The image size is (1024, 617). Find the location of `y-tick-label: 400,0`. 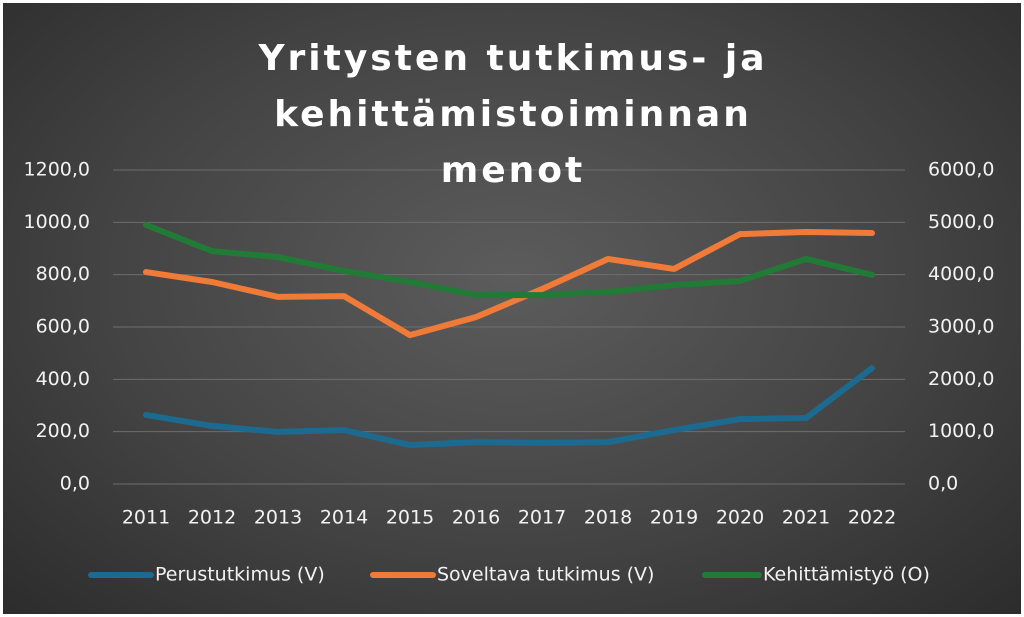

y-tick-label: 400,0 is located at coordinates (63, 379).